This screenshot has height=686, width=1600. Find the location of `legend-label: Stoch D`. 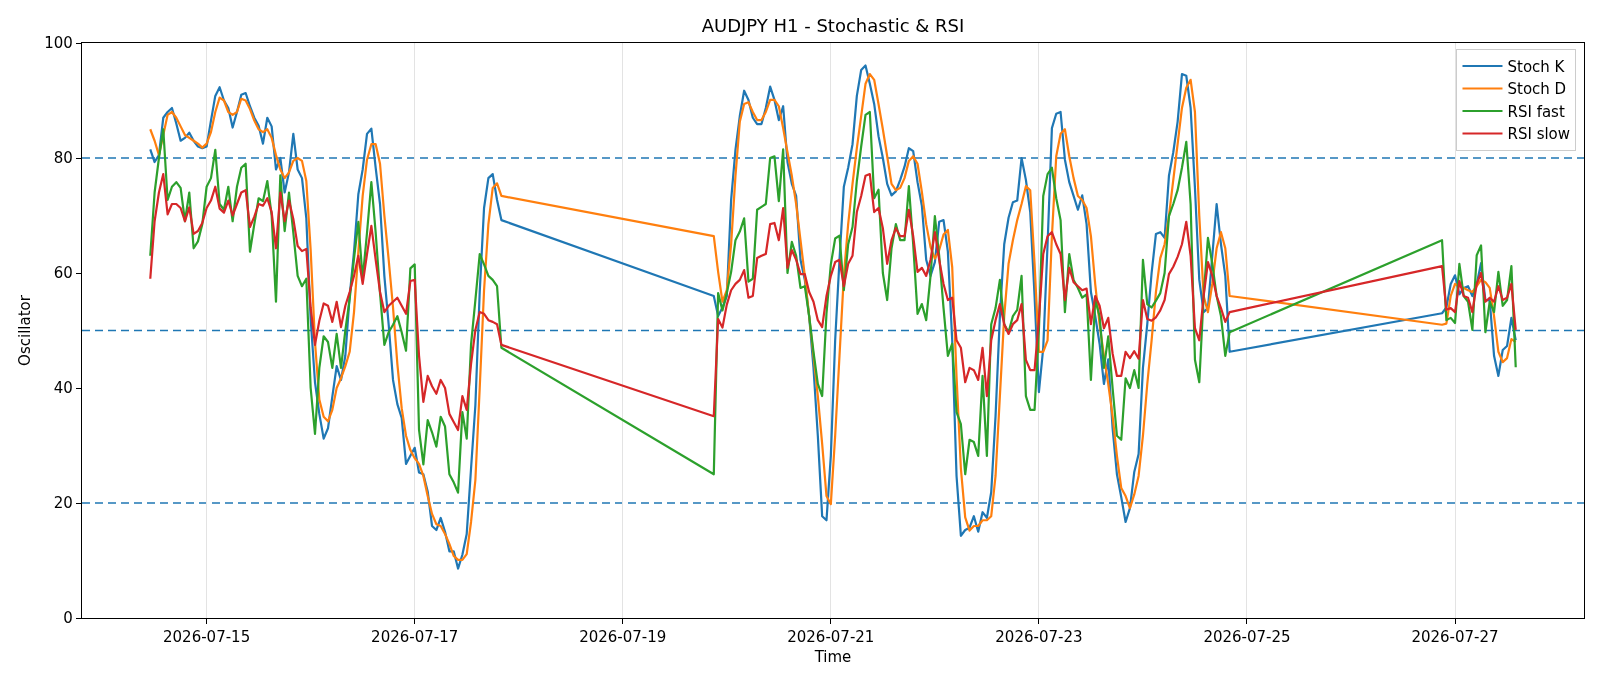

legend-label: Stoch D is located at coordinates (1537, 89).